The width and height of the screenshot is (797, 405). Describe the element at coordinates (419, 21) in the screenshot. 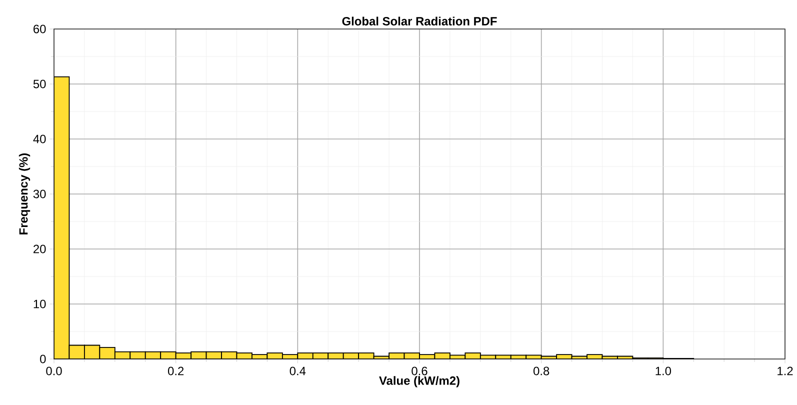

I see `chart-title: Global Solar Radiation PDF` at that location.